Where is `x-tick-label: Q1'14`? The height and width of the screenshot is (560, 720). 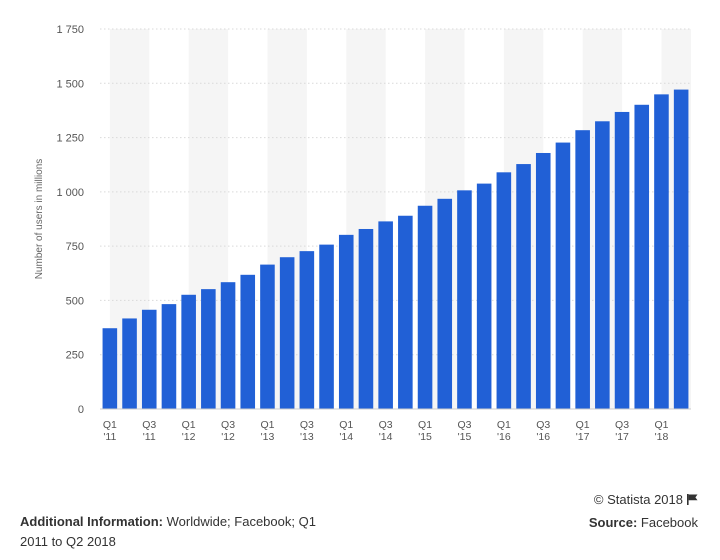
x-tick-label: Q1'14 is located at coordinates (346, 431).